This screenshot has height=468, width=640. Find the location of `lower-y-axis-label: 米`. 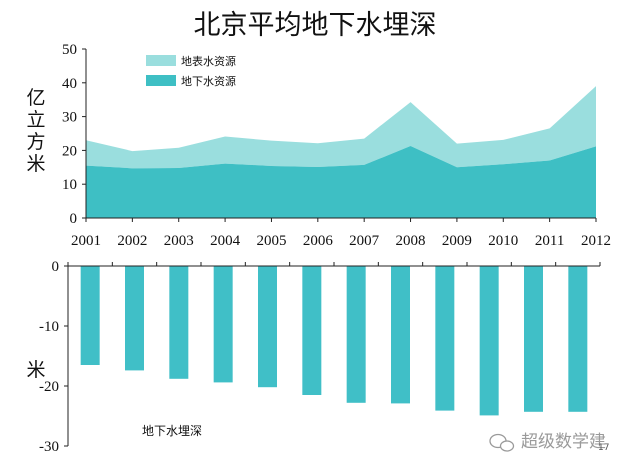

lower-y-axis-label: 米 is located at coordinates (35, 370).